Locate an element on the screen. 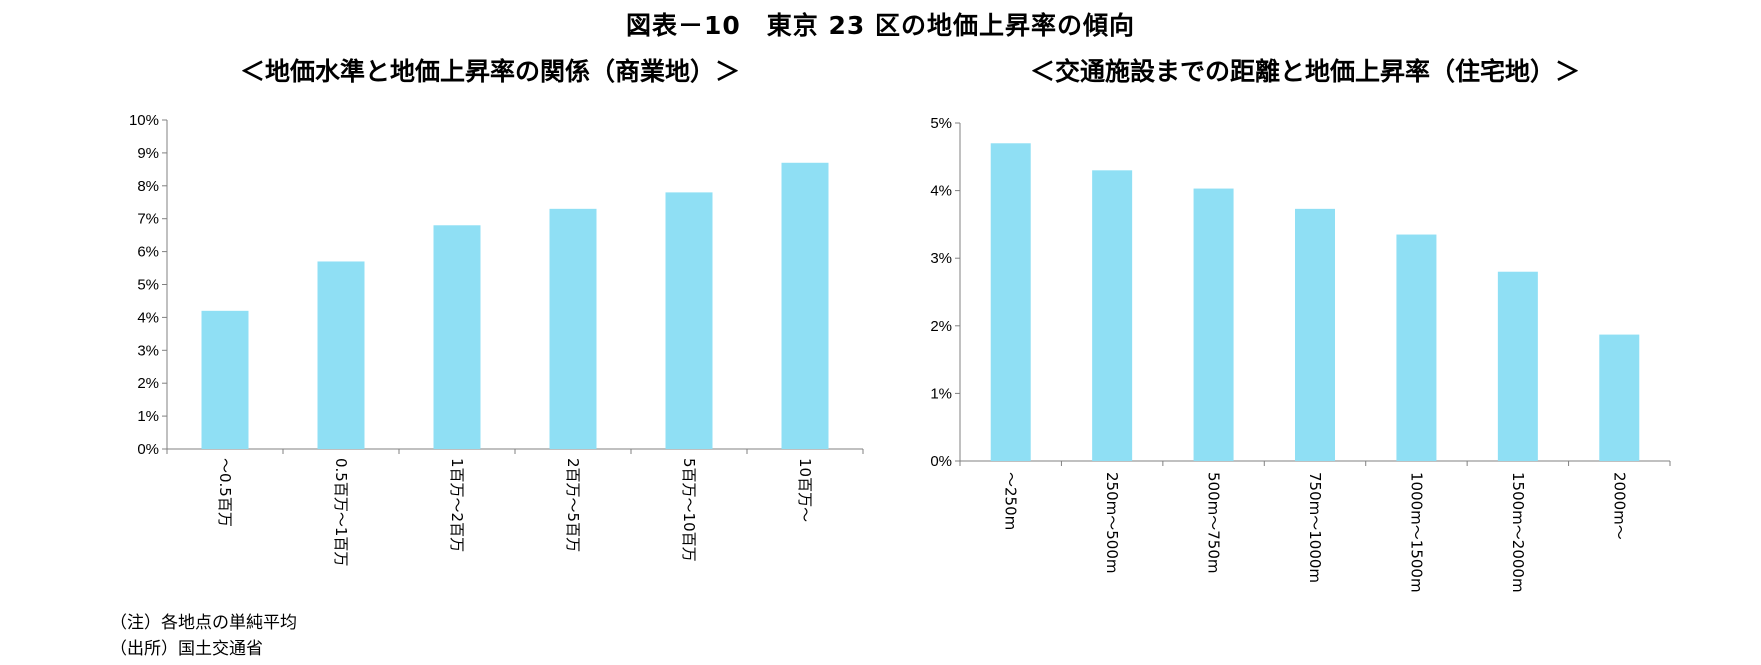 The height and width of the screenshot is (665, 1761). x-category-label: 2百万～5百万 is located at coordinates (573, 505).